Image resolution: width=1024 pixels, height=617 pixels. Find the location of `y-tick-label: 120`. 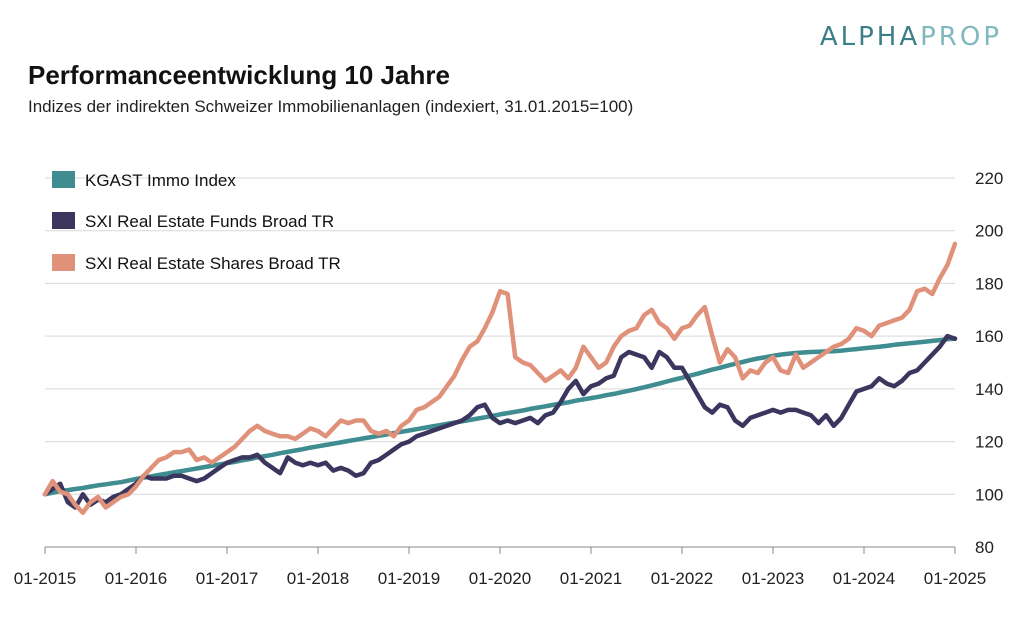

y-tick-label: 120 is located at coordinates (989, 442).